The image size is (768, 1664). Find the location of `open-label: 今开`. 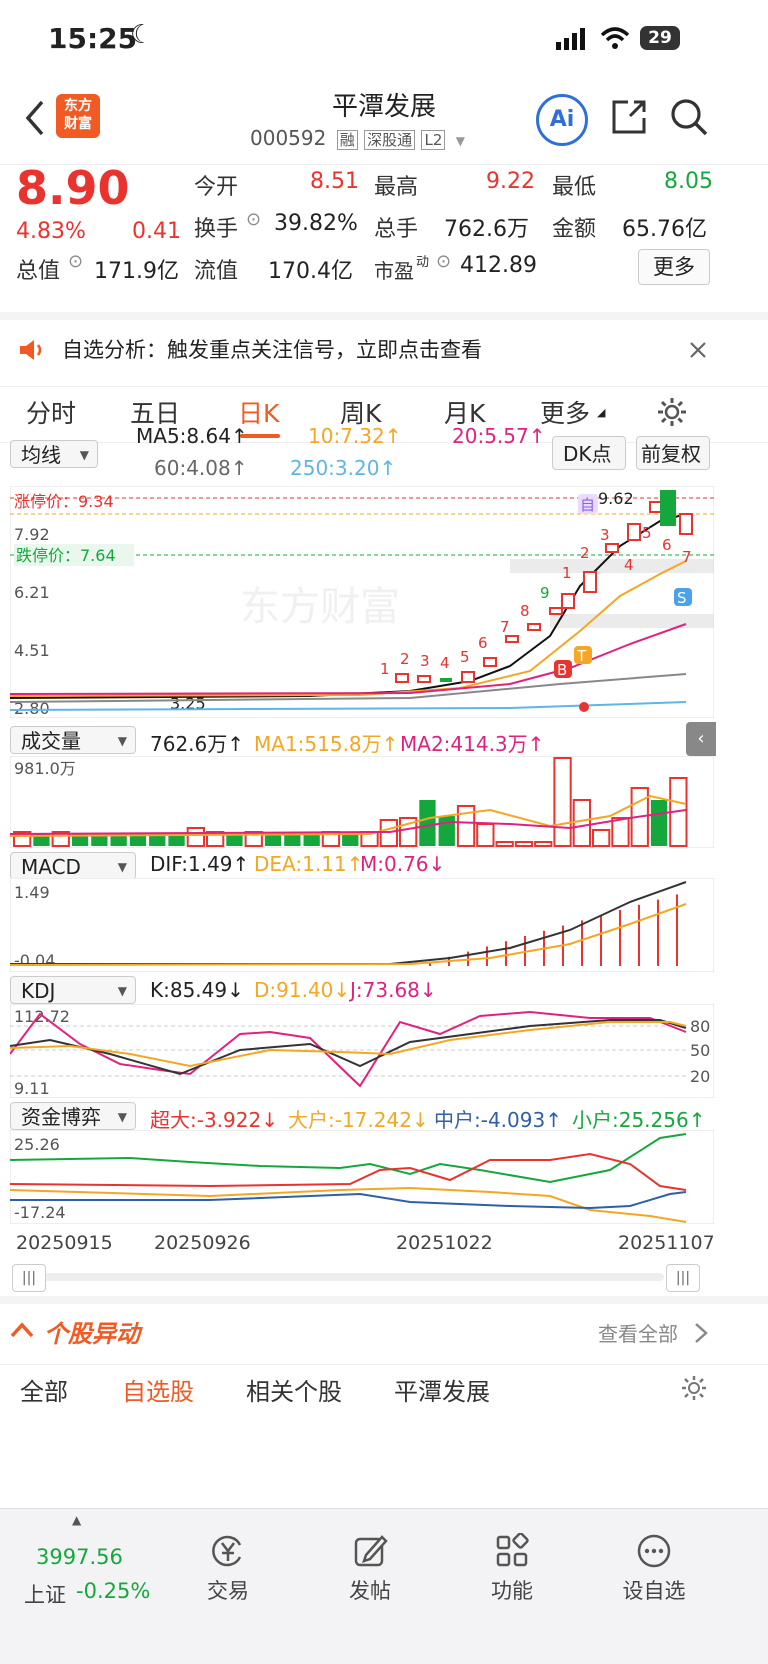

open-label: 今开 is located at coordinates (216, 187).